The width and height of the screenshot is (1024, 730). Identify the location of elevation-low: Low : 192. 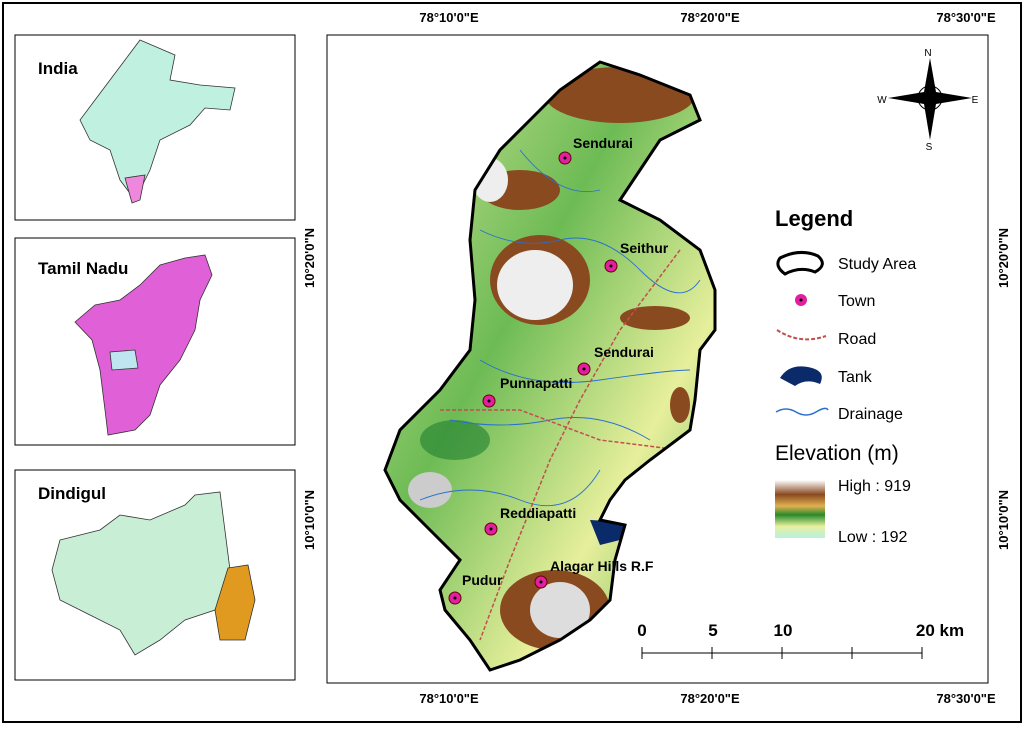
(872, 537).